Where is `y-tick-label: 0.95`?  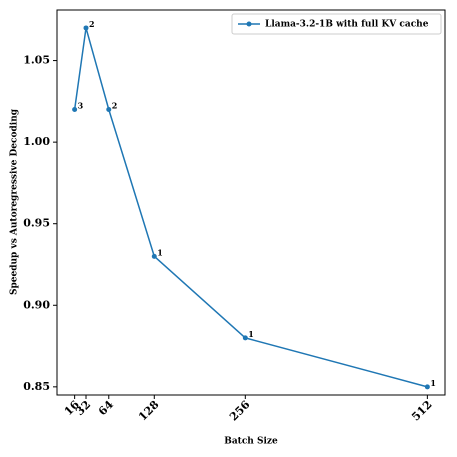 y-tick-label: 0.95 is located at coordinates (36, 223).